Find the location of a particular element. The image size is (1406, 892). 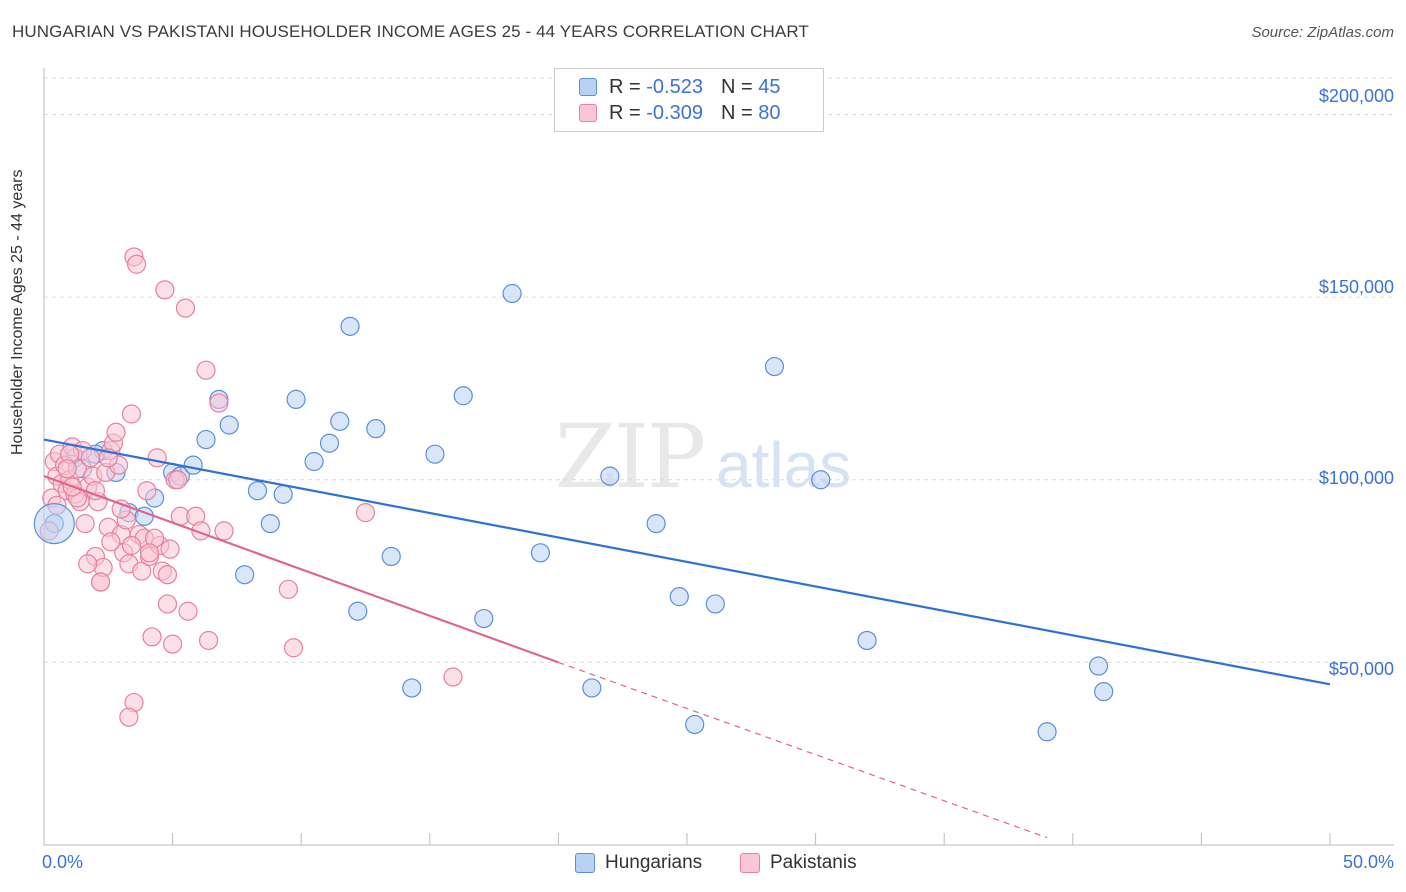

bottom-legend-pakistanis: Pakistanis is located at coordinates (798, 863).